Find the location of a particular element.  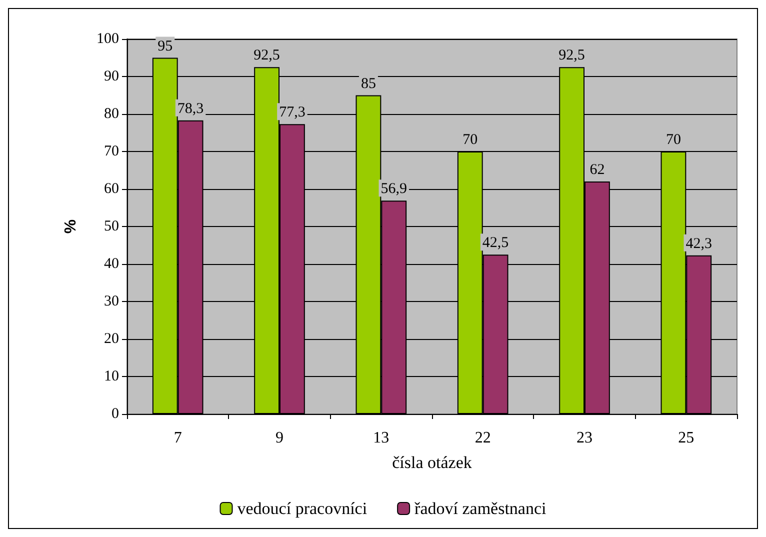

legend-label: řadoví zaměstnanci is located at coordinates (480, 508).